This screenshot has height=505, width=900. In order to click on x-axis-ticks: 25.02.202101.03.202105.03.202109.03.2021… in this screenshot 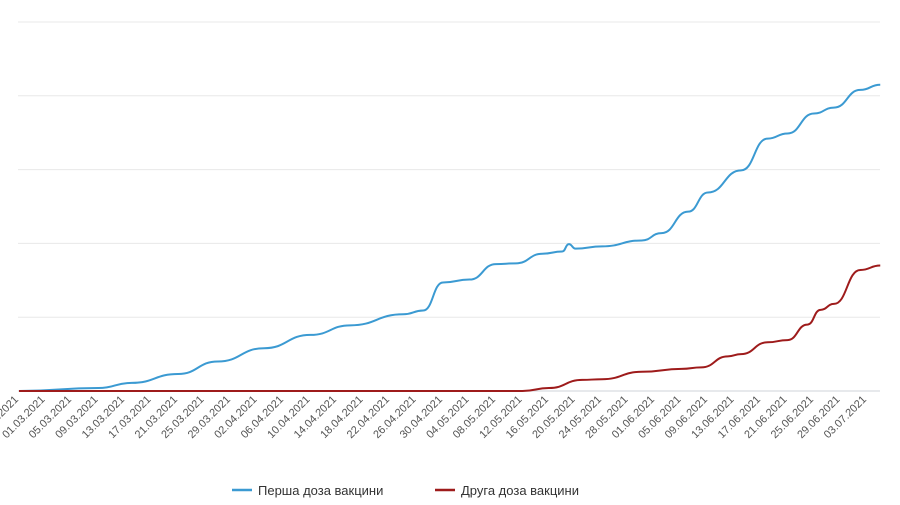, I will do `click(434, 417)`.